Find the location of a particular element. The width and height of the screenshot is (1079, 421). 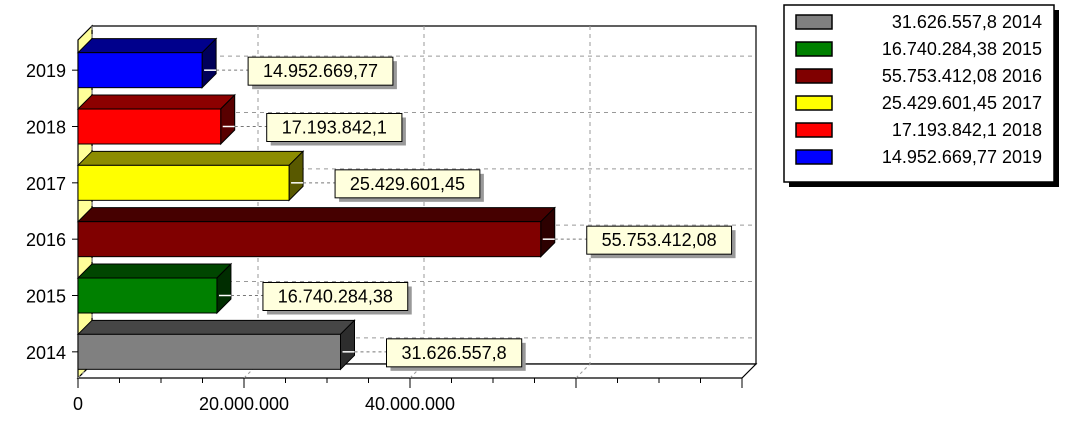

y-tick-label: 2014 is located at coordinates (46, 353).